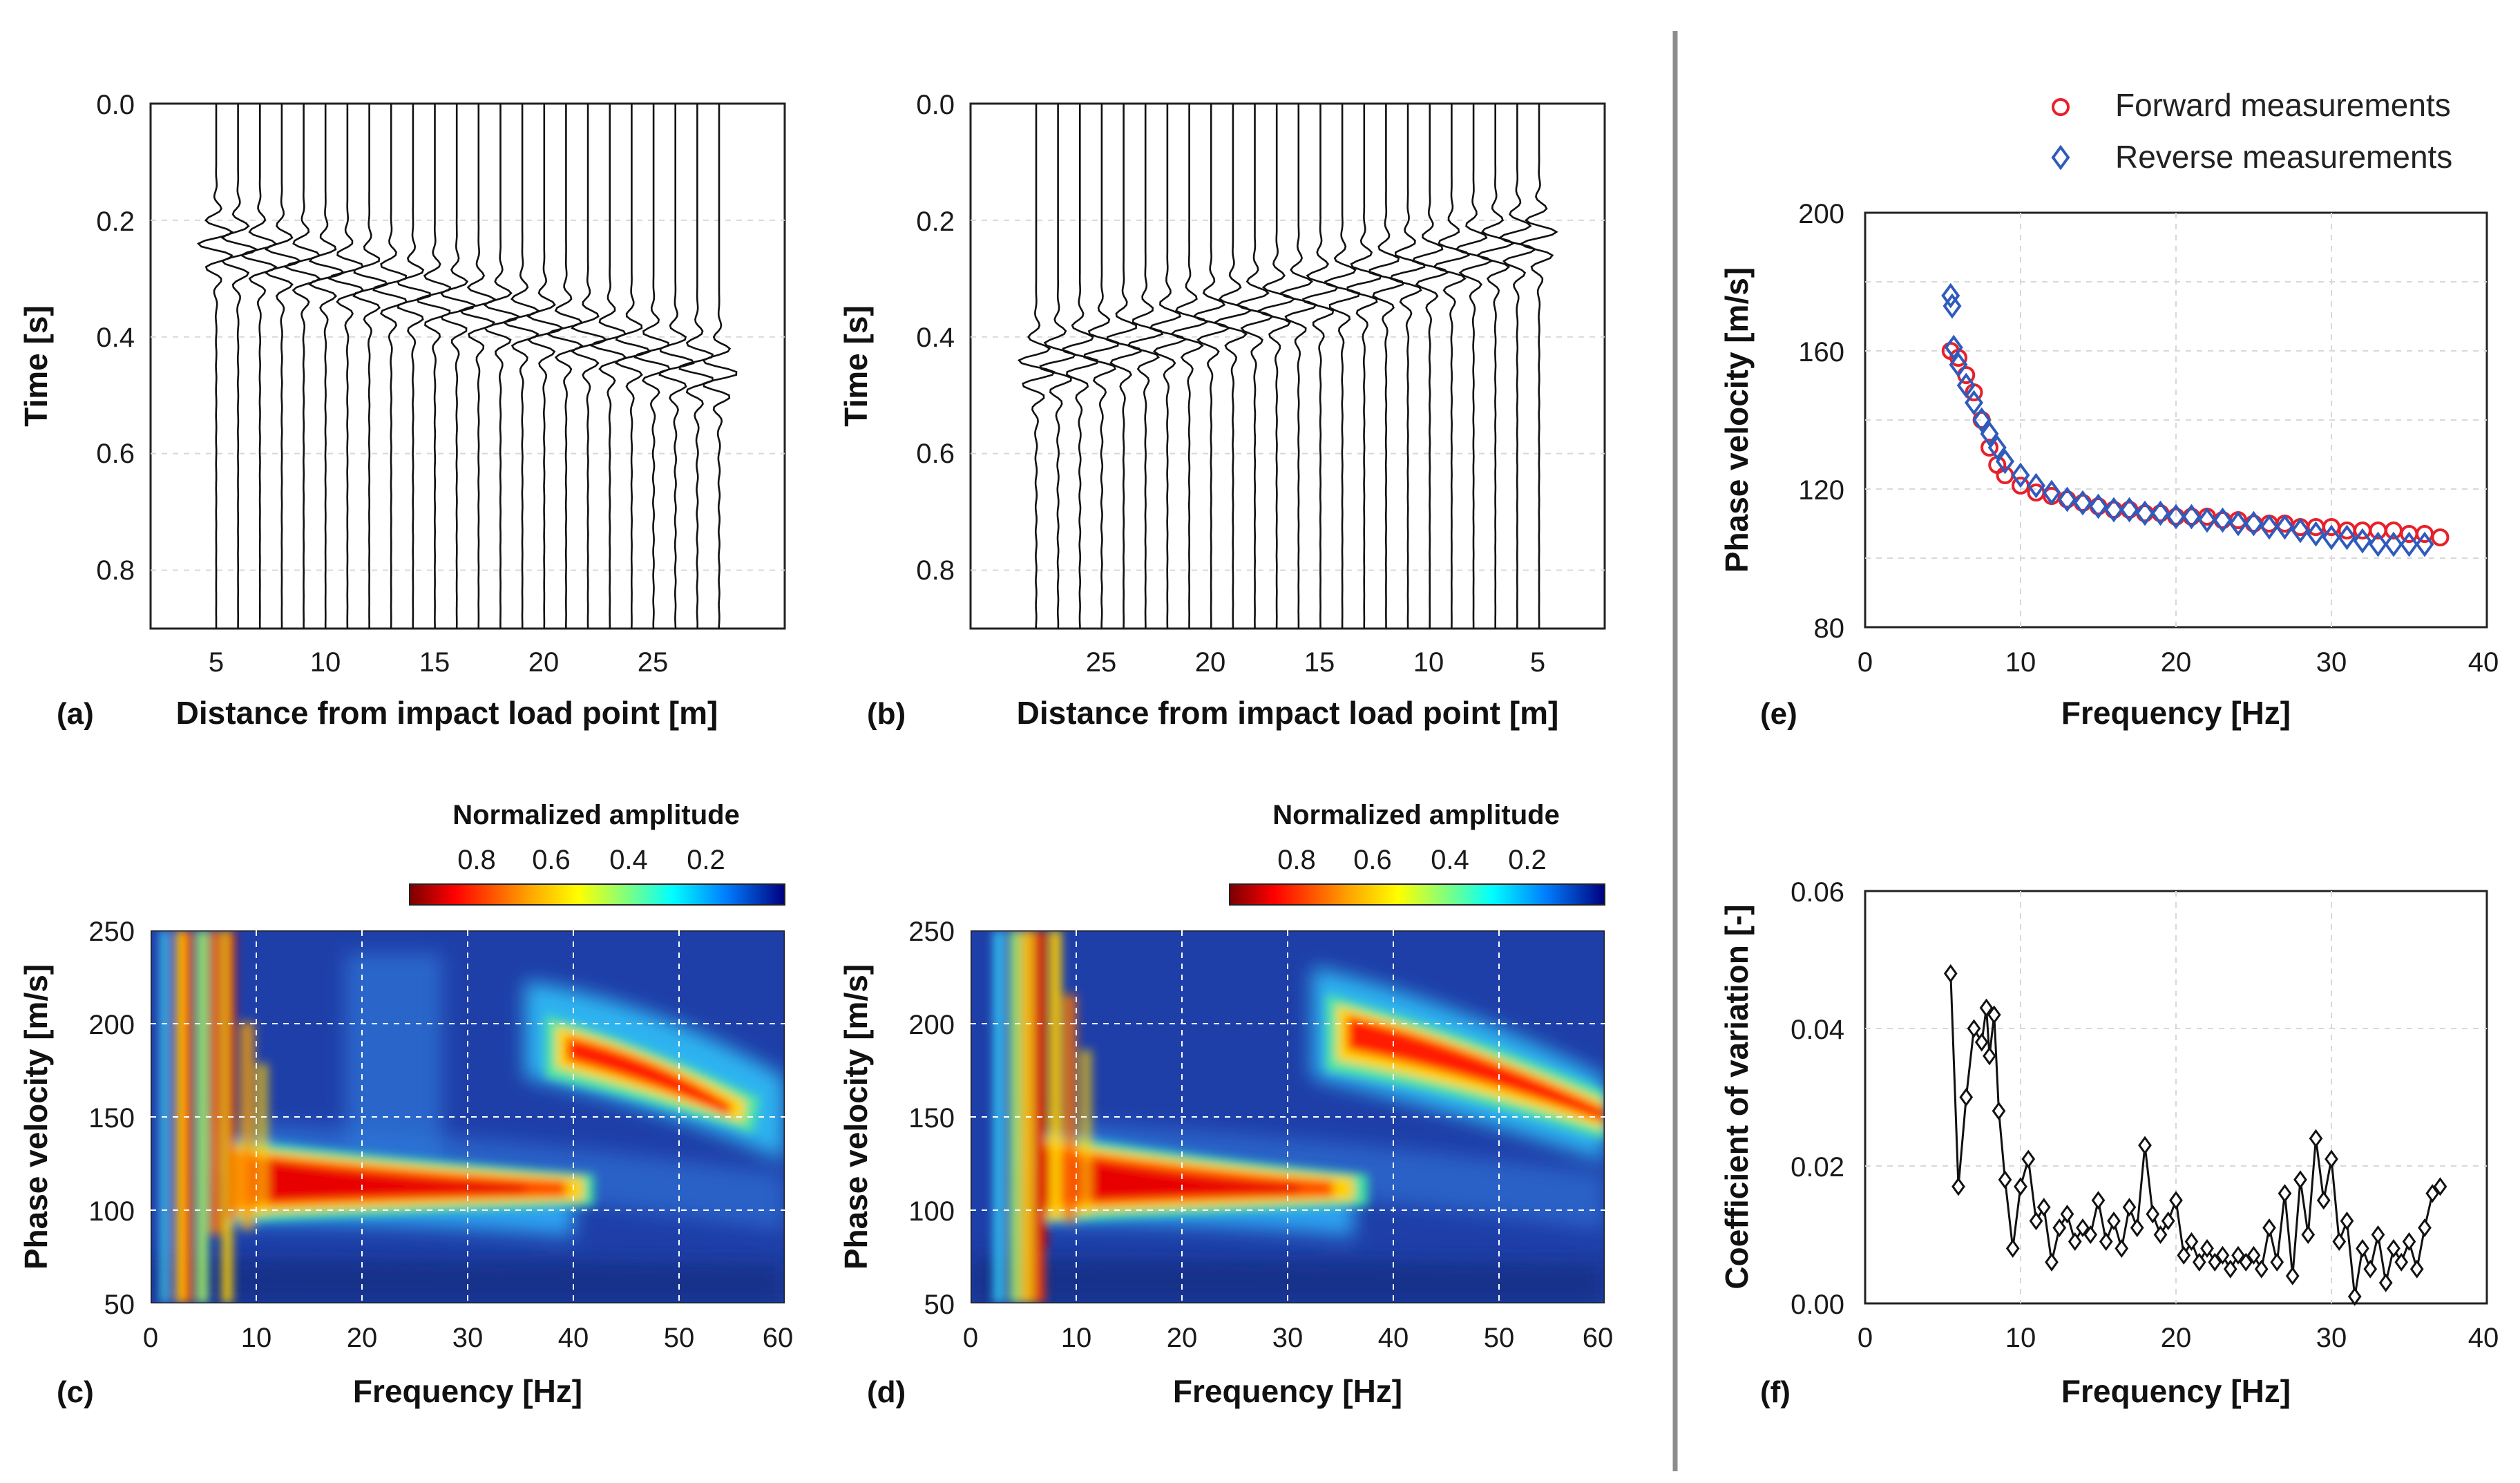 The width and height of the screenshot is (2520, 1483). I want to click on c-ytick: 50, so click(119, 1305).